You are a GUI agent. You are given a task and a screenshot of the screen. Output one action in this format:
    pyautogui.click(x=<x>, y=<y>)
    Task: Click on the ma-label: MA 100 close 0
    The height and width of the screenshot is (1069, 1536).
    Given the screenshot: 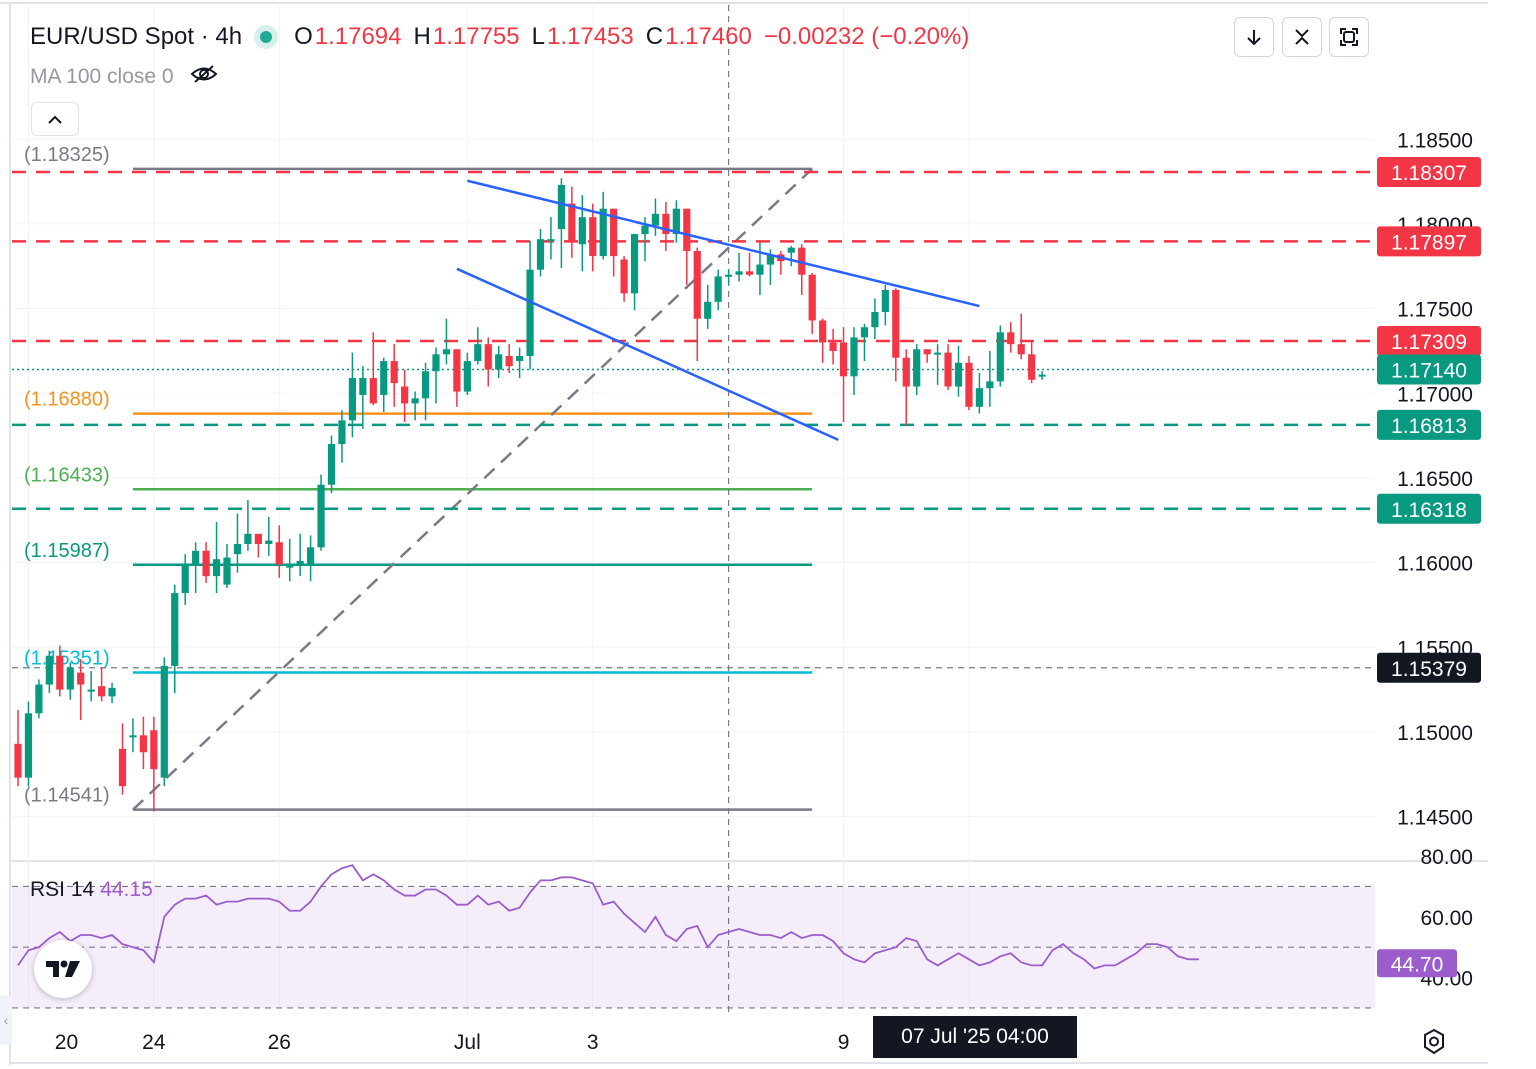 What is the action you would take?
    pyautogui.click(x=102, y=76)
    